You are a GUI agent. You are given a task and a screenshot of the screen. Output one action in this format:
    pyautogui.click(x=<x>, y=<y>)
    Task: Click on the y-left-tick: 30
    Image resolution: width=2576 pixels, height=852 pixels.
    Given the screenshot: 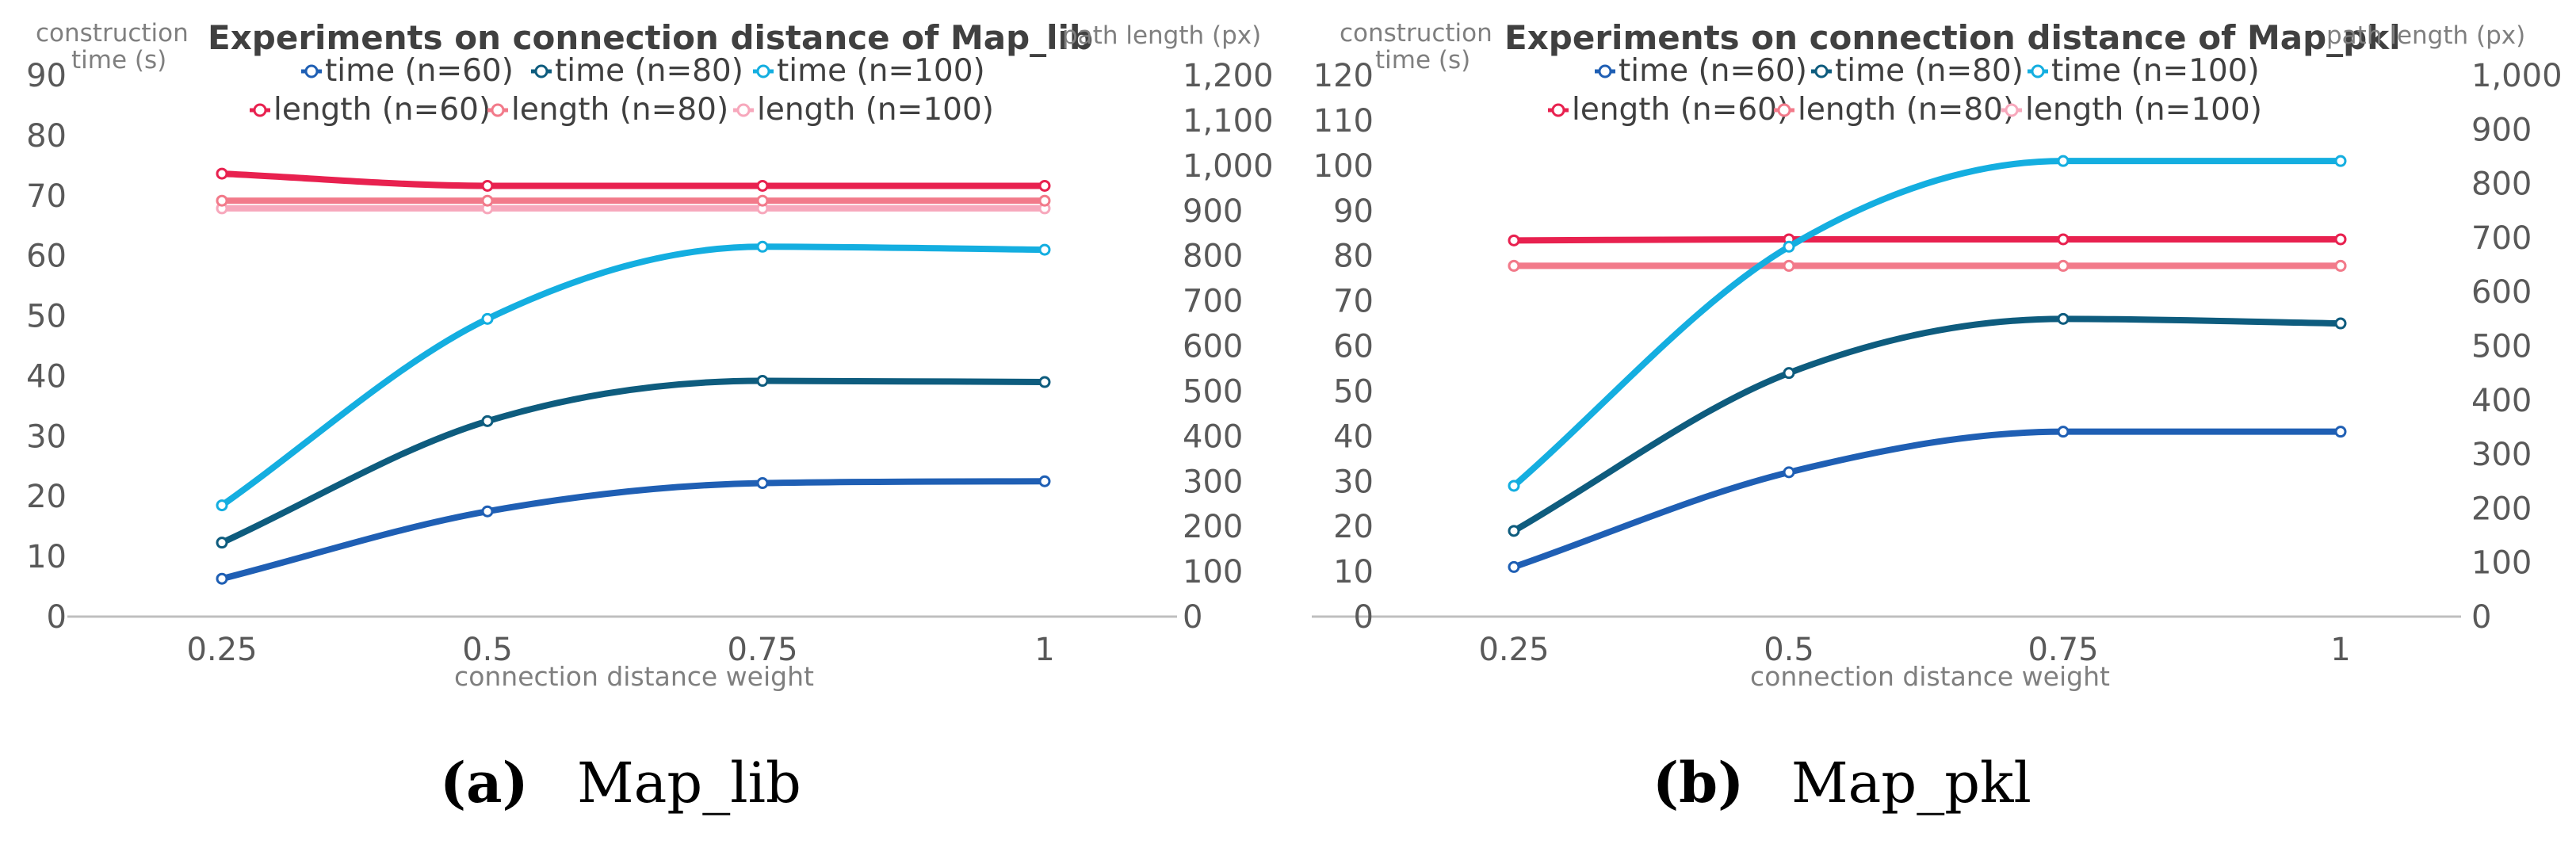 What is the action you would take?
    pyautogui.click(x=1353, y=482)
    